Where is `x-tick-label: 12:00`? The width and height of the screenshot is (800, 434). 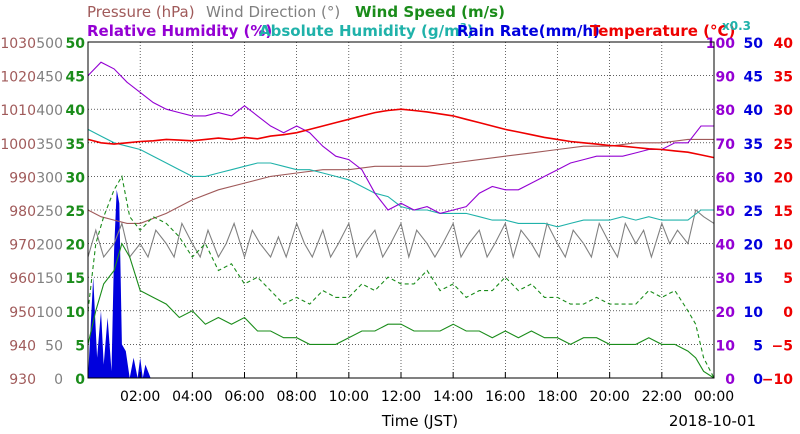 x-tick-label: 12:00 is located at coordinates (401, 397).